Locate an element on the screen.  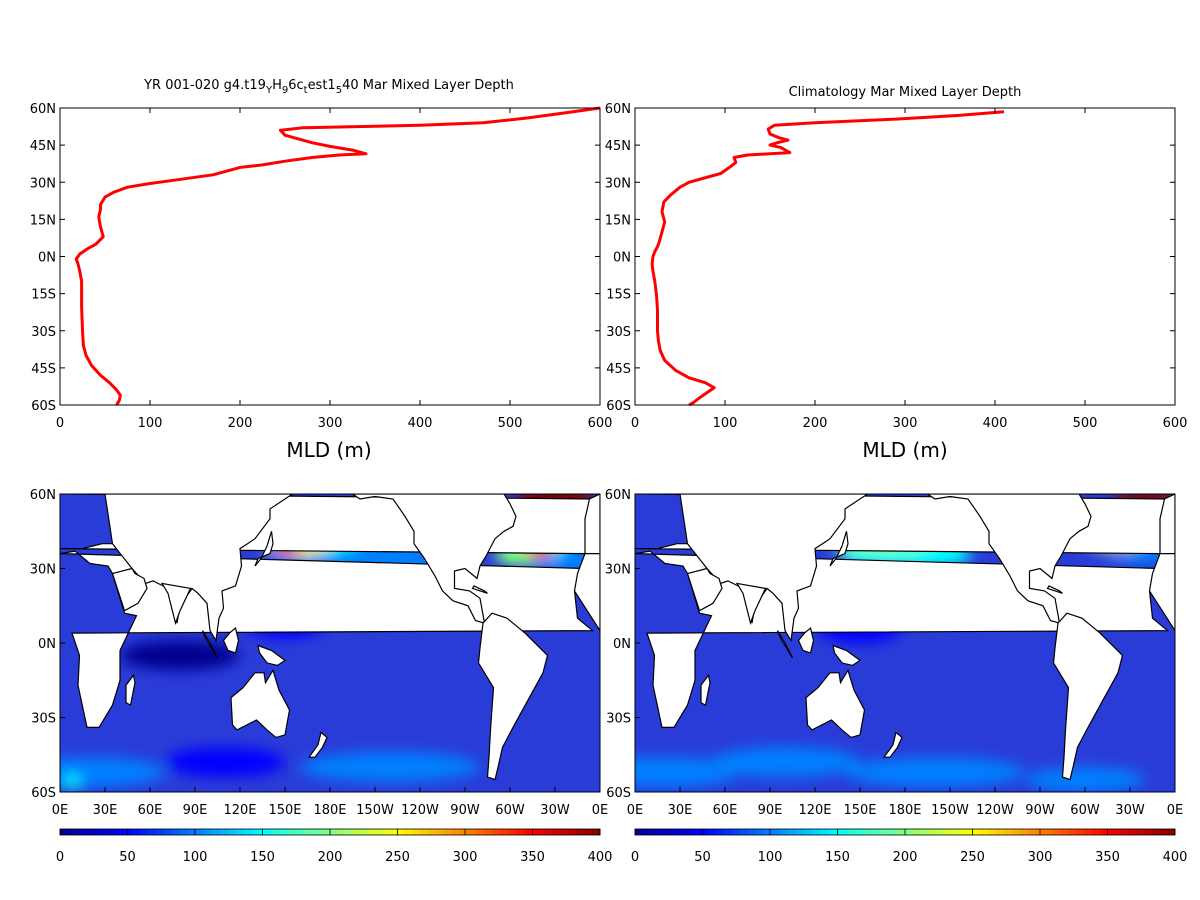
colorbar-tick-label: 300 is located at coordinates (465, 857).